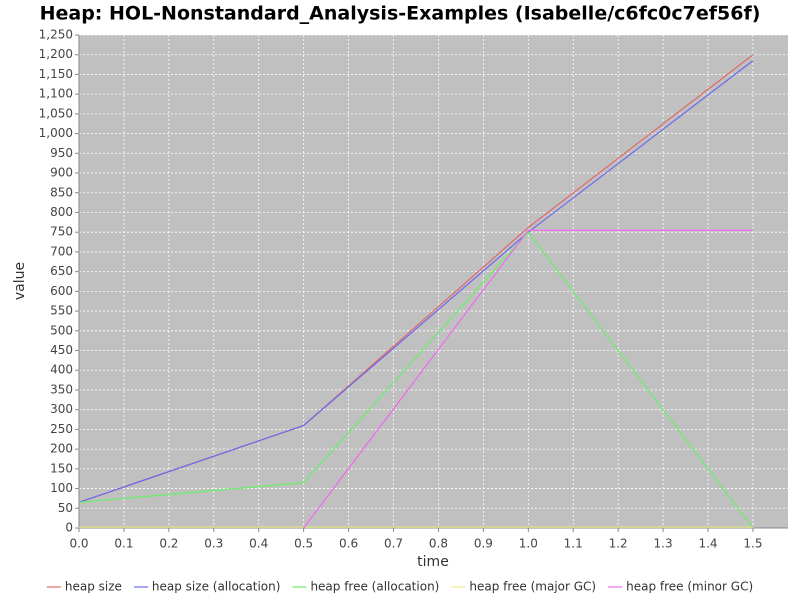 This screenshot has width=800, height=600. Describe the element at coordinates (61, 370) in the screenshot. I see `y-tick-label: 400` at that location.